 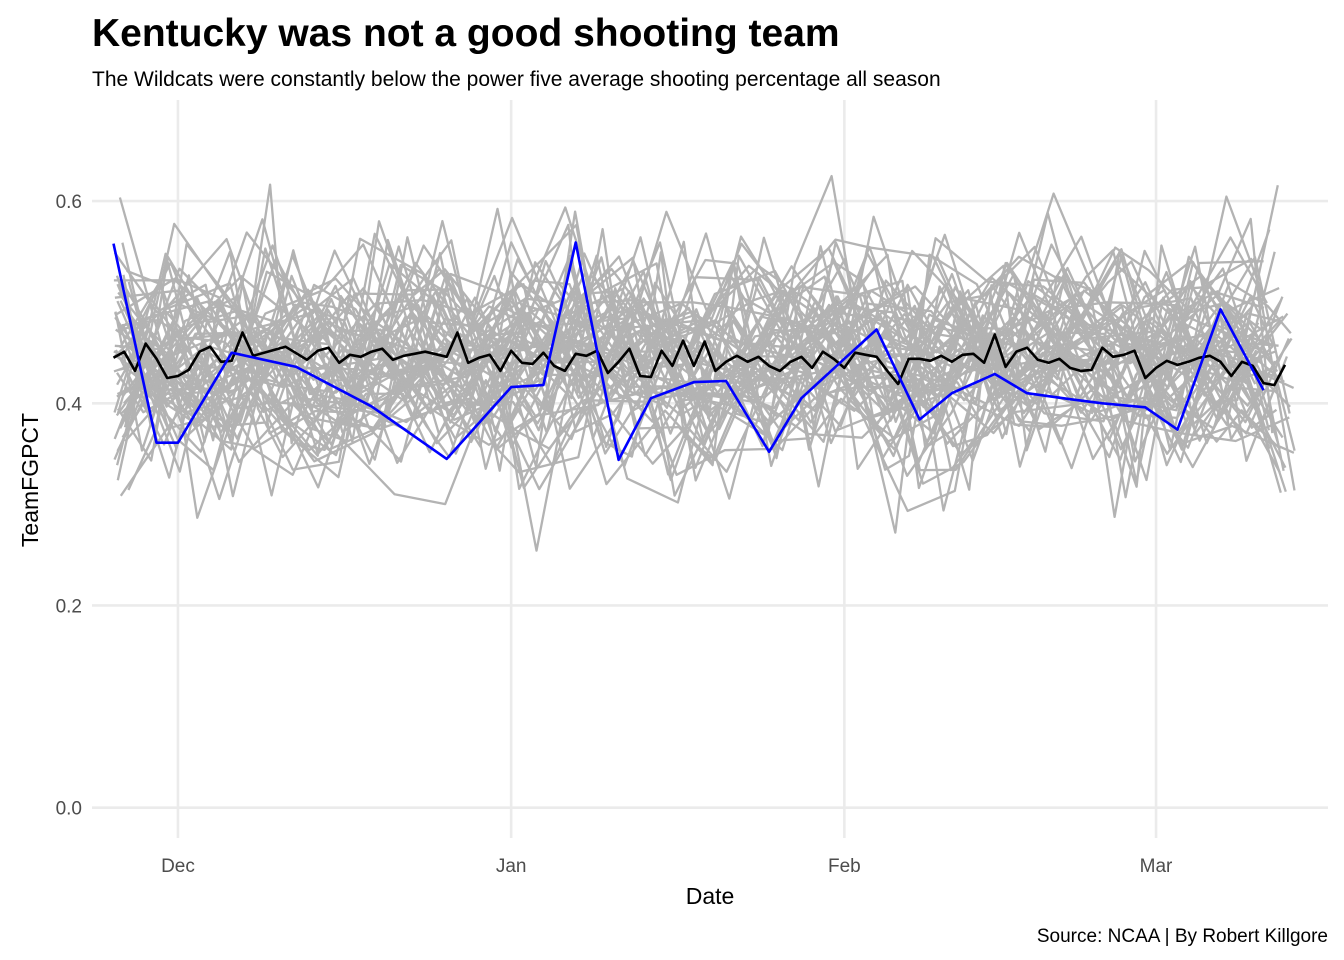 I want to click on y-tick-label: 0.2, so click(x=69, y=606).